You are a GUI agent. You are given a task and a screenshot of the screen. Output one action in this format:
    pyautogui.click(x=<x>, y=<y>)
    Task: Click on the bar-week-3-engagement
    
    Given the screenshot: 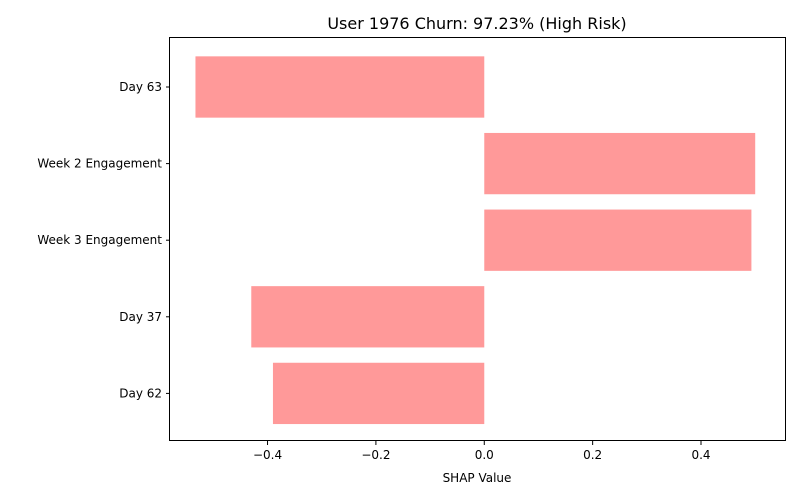 What is the action you would take?
    pyautogui.click(x=618, y=240)
    